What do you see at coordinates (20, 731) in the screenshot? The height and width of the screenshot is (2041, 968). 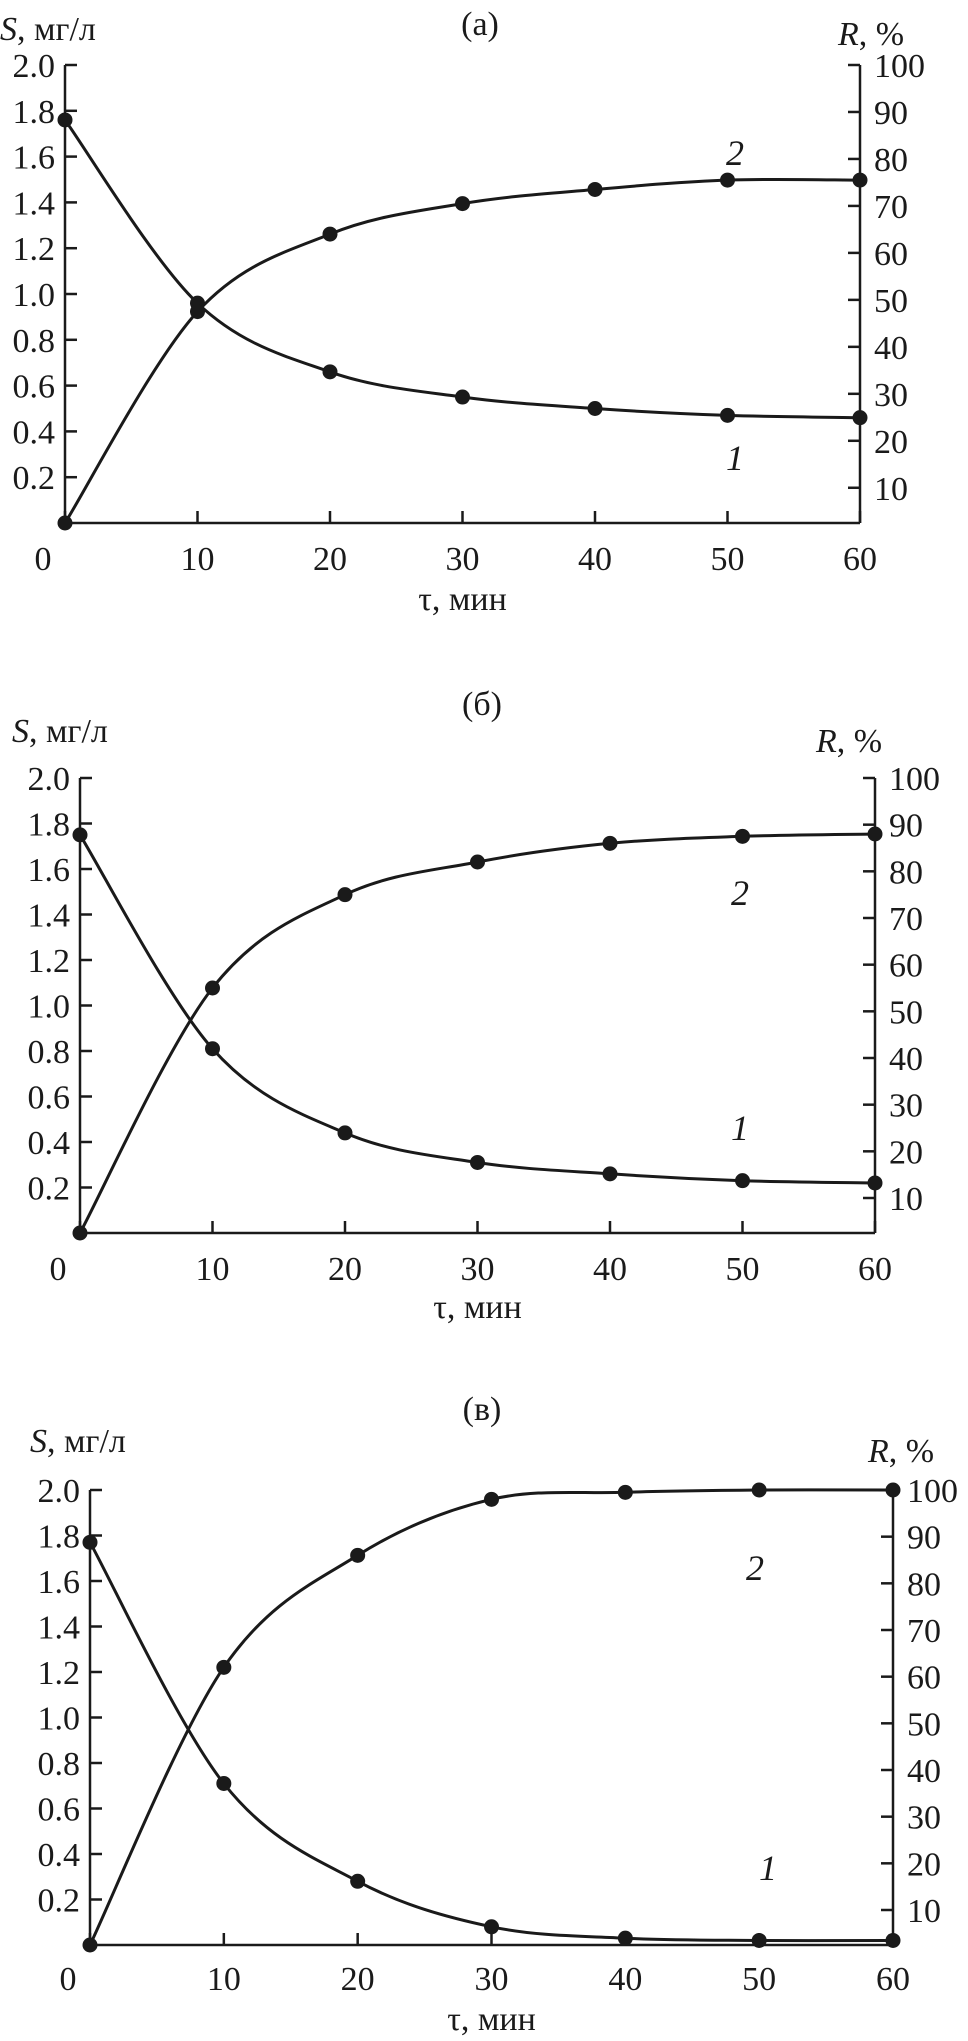 I see `left-axis-symbol: S` at bounding box center [20, 731].